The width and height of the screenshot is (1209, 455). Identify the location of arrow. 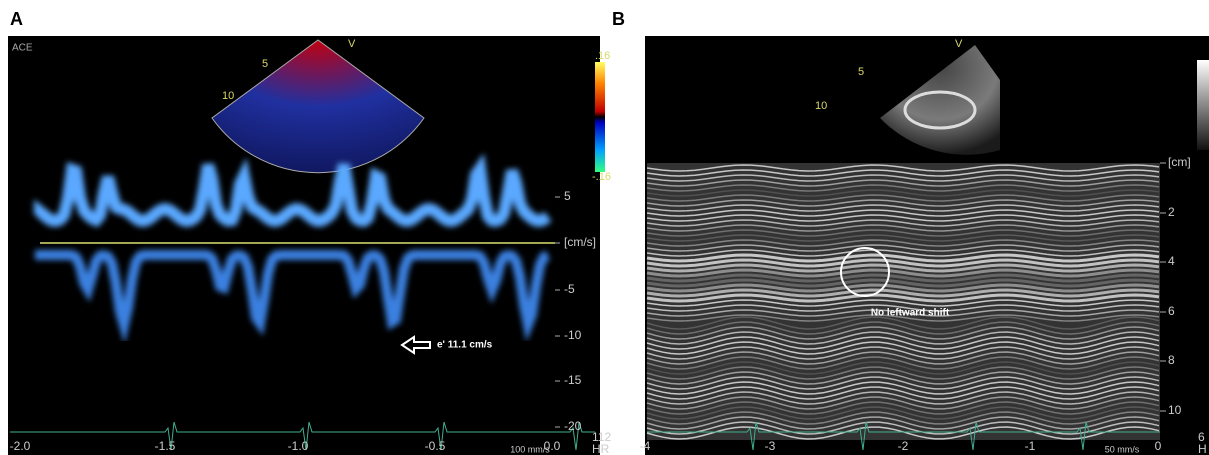
(415, 345).